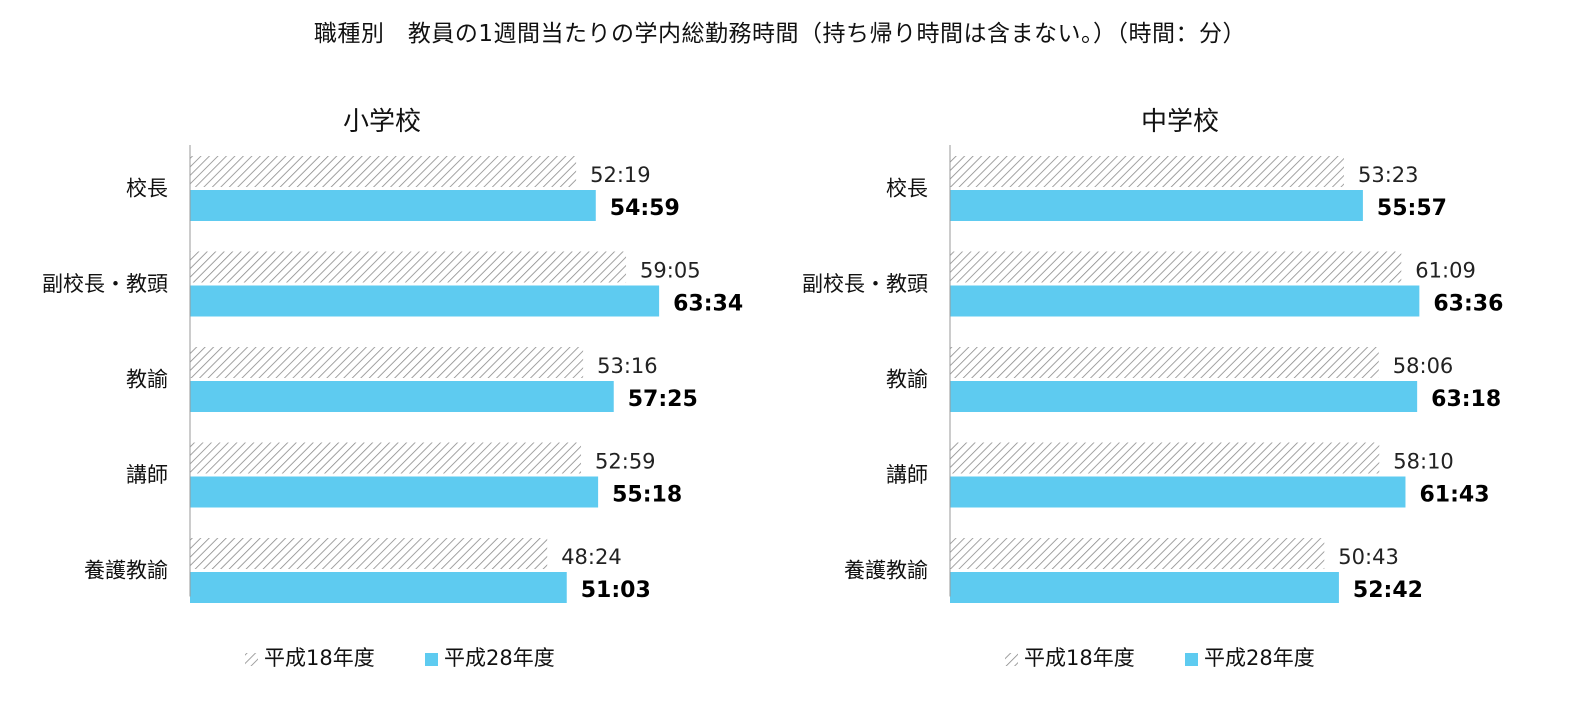  I want to click on elementary-data-label-h18: 48:24, so click(591, 557).